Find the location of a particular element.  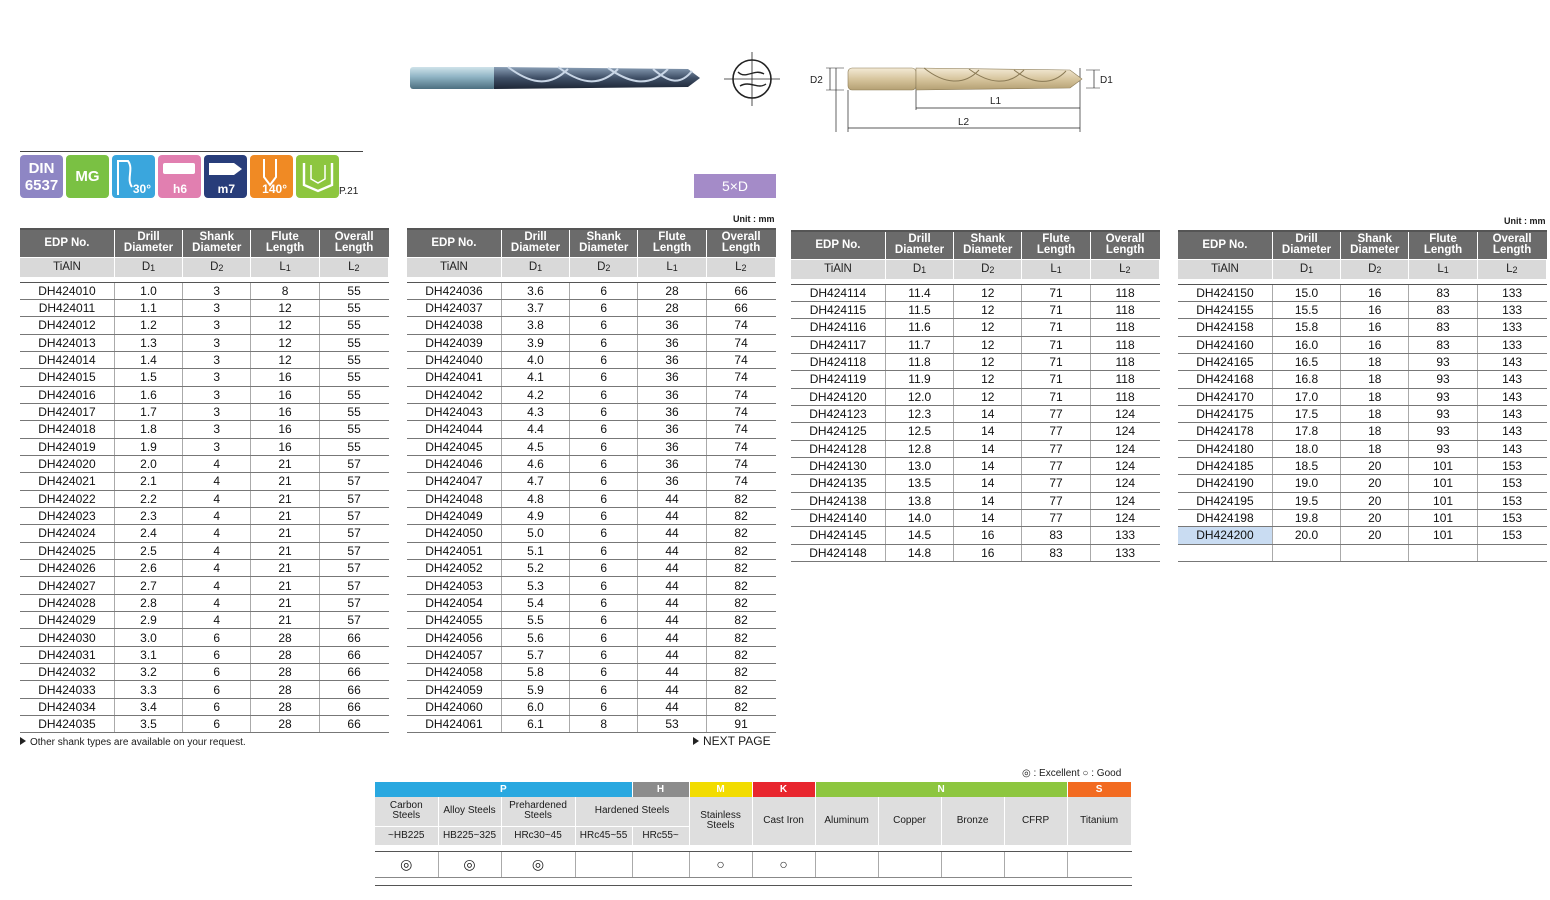

cell-edp-no: DH424117 is located at coordinates (838, 345).